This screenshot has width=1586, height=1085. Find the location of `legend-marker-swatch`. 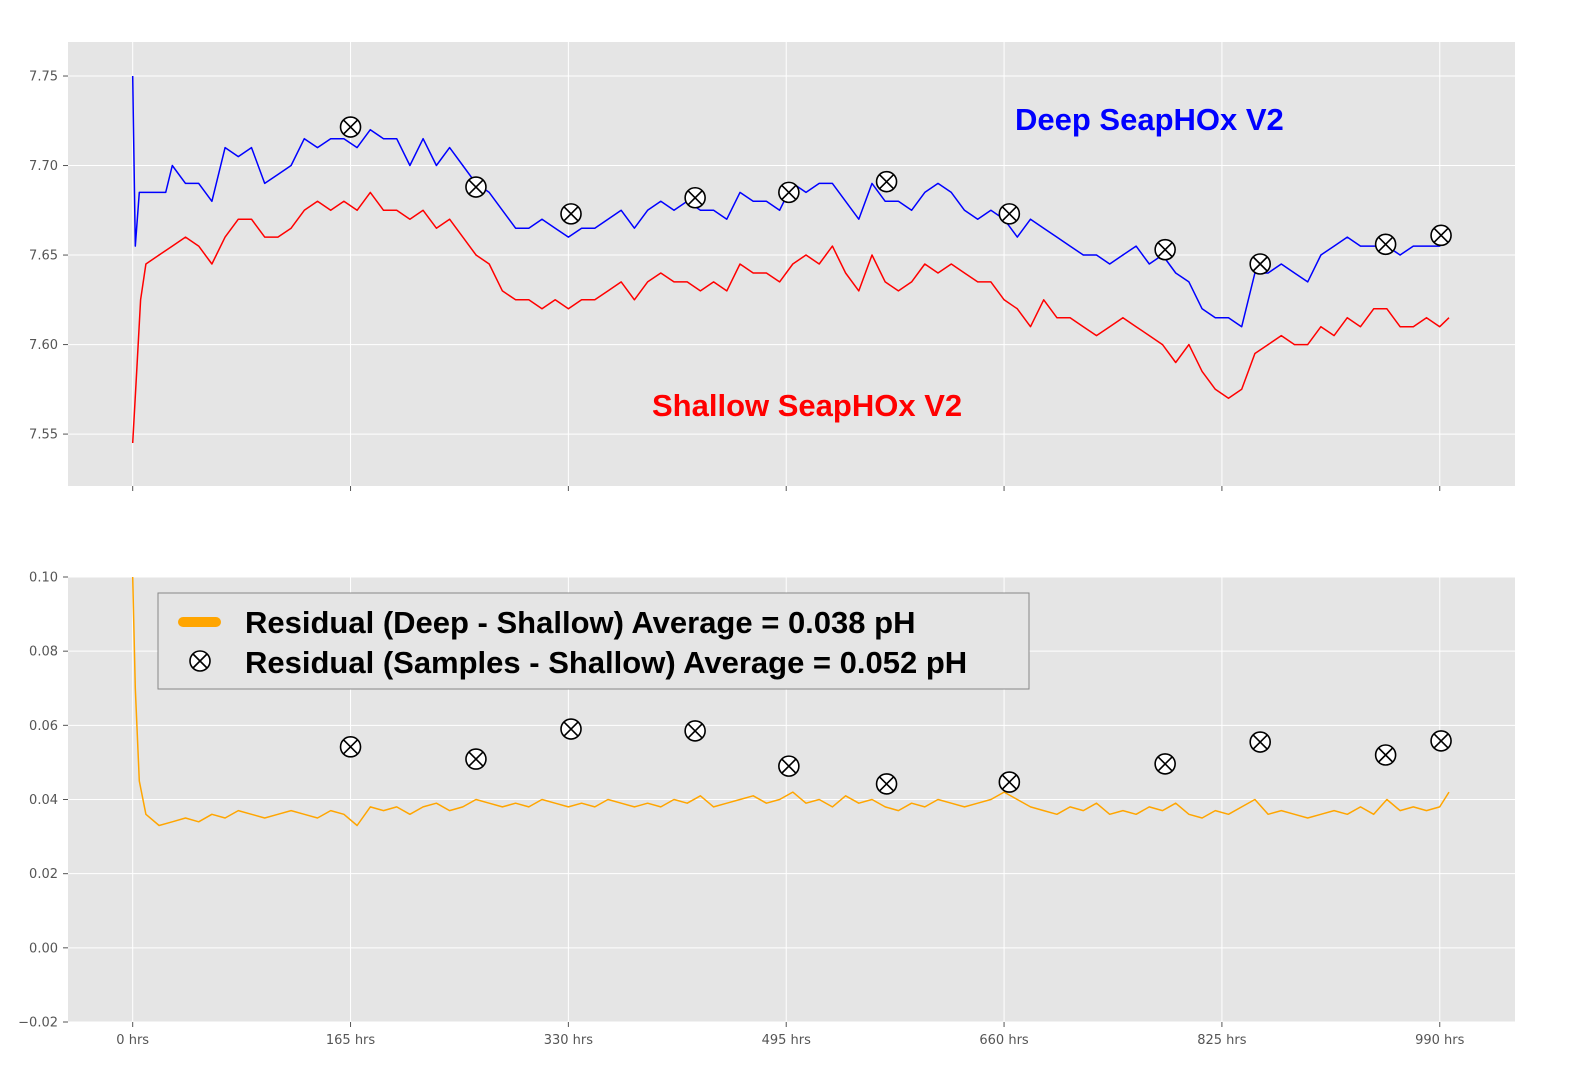

legend-marker-swatch is located at coordinates (200, 661).